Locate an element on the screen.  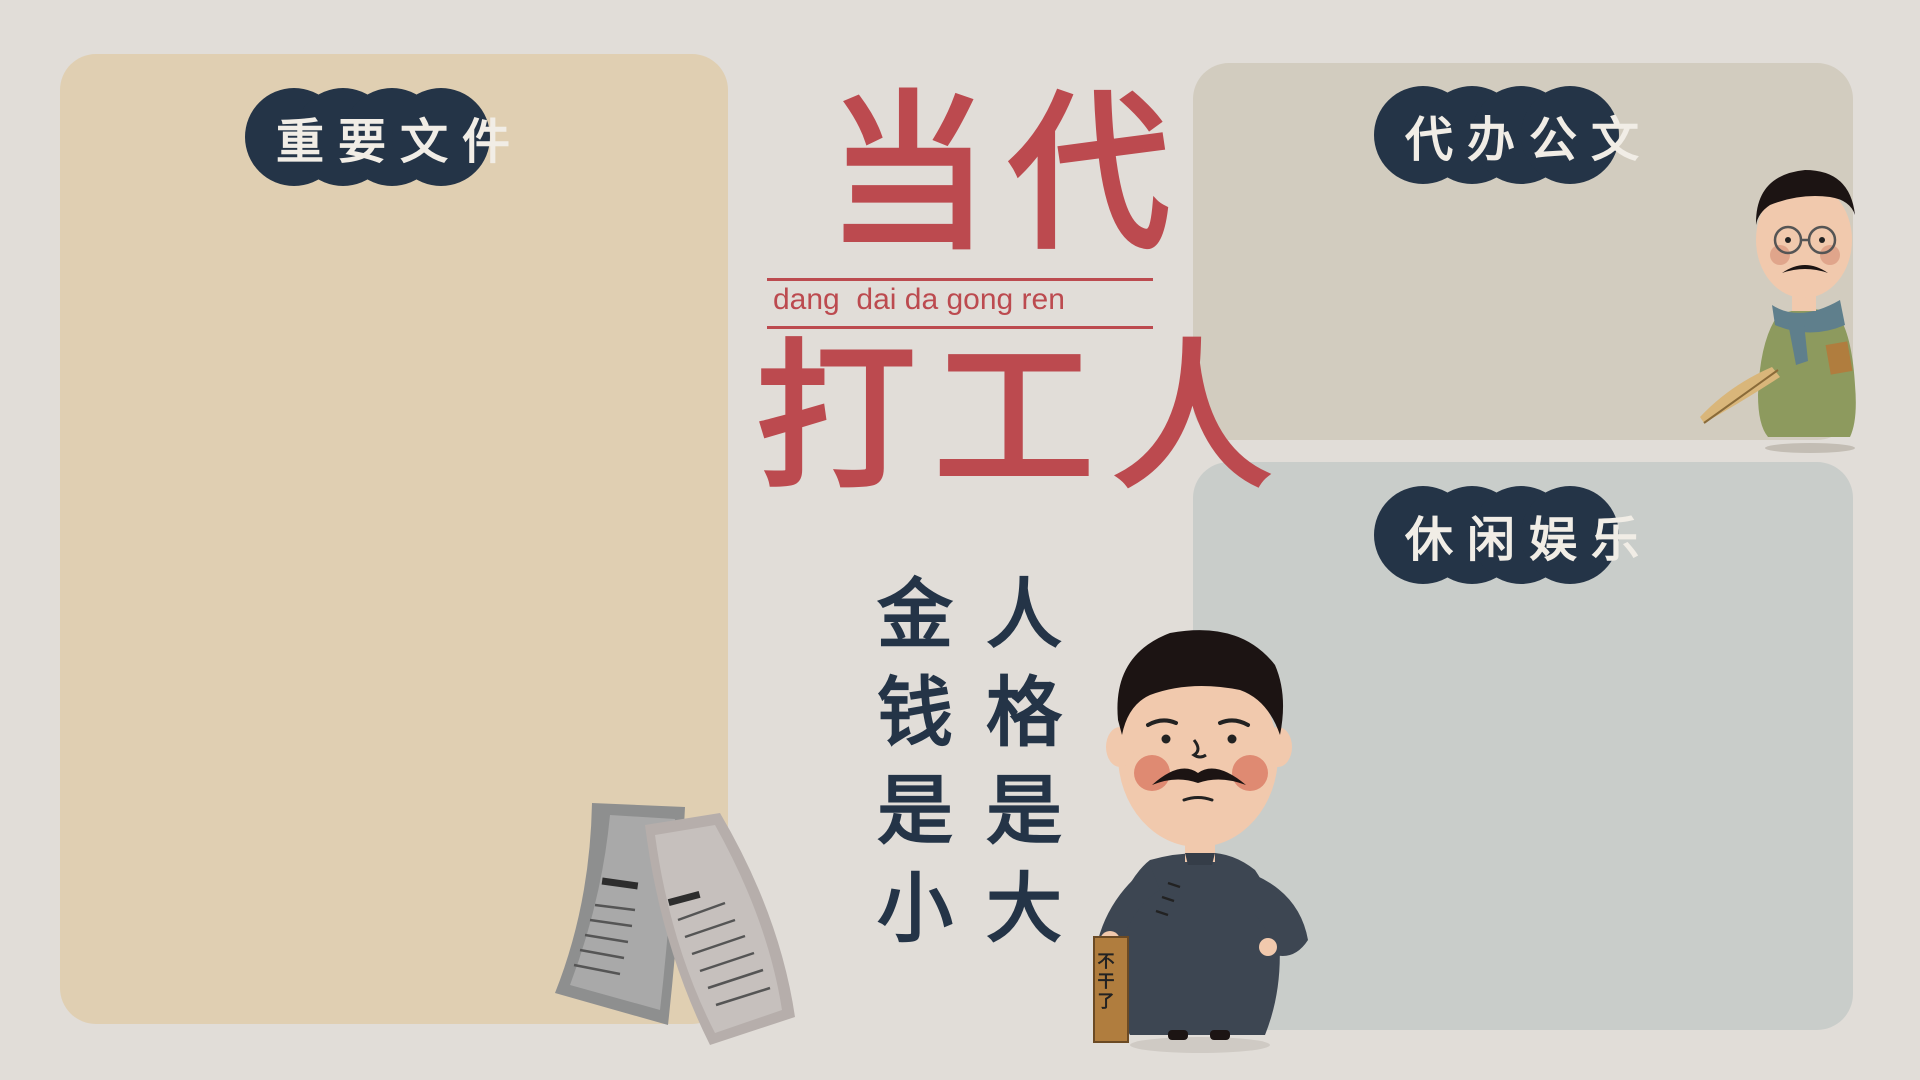
verse-char: 钱 is located at coordinates (915, 712).